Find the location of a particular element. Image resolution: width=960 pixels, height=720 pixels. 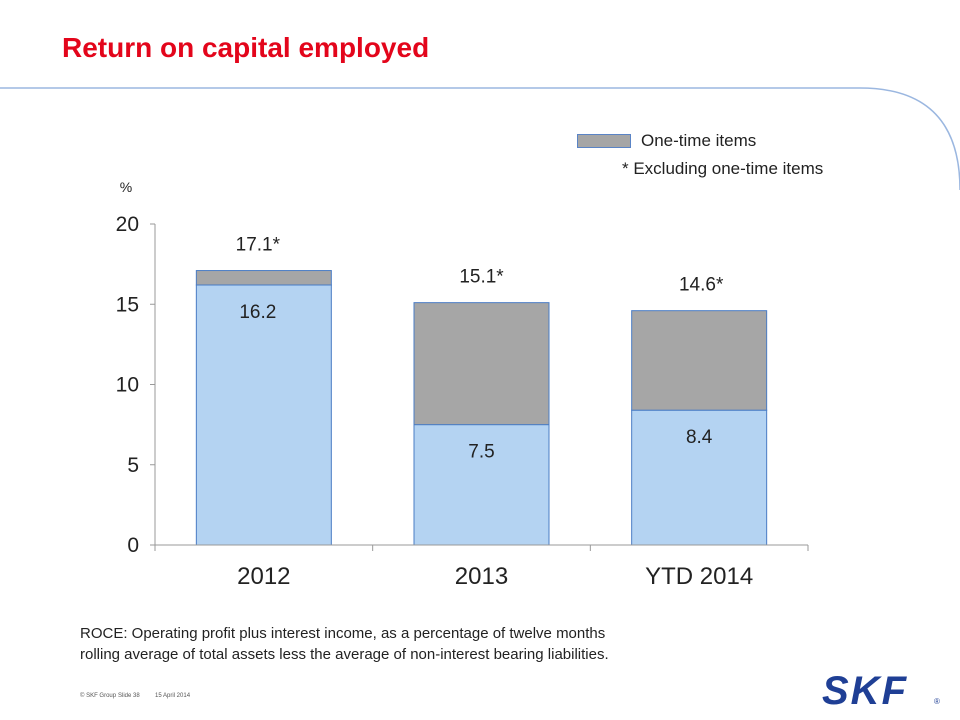

y-tick-label: 15 is located at coordinates (127, 304).